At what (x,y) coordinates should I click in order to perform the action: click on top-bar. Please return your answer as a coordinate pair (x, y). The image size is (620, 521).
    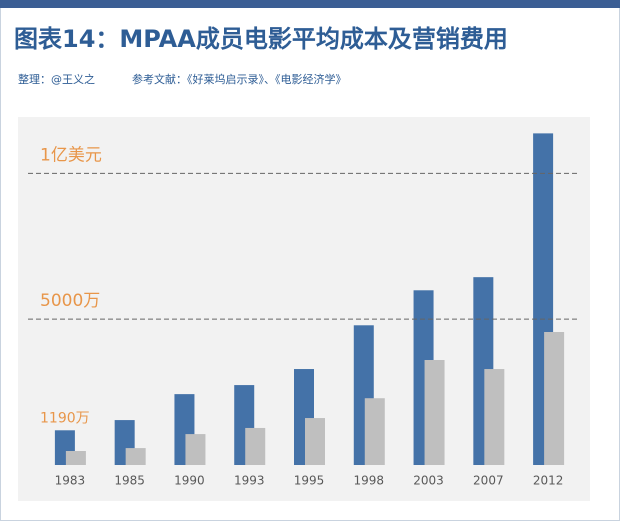
    Looking at the image, I should click on (310, 4).